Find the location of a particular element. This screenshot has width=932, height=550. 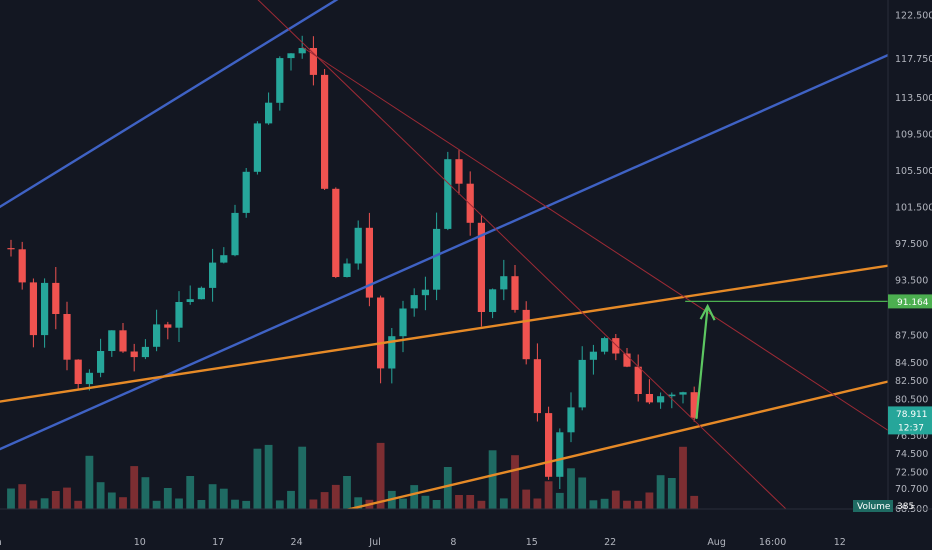

price-tick-label: 93.500 is located at coordinates (911, 281).